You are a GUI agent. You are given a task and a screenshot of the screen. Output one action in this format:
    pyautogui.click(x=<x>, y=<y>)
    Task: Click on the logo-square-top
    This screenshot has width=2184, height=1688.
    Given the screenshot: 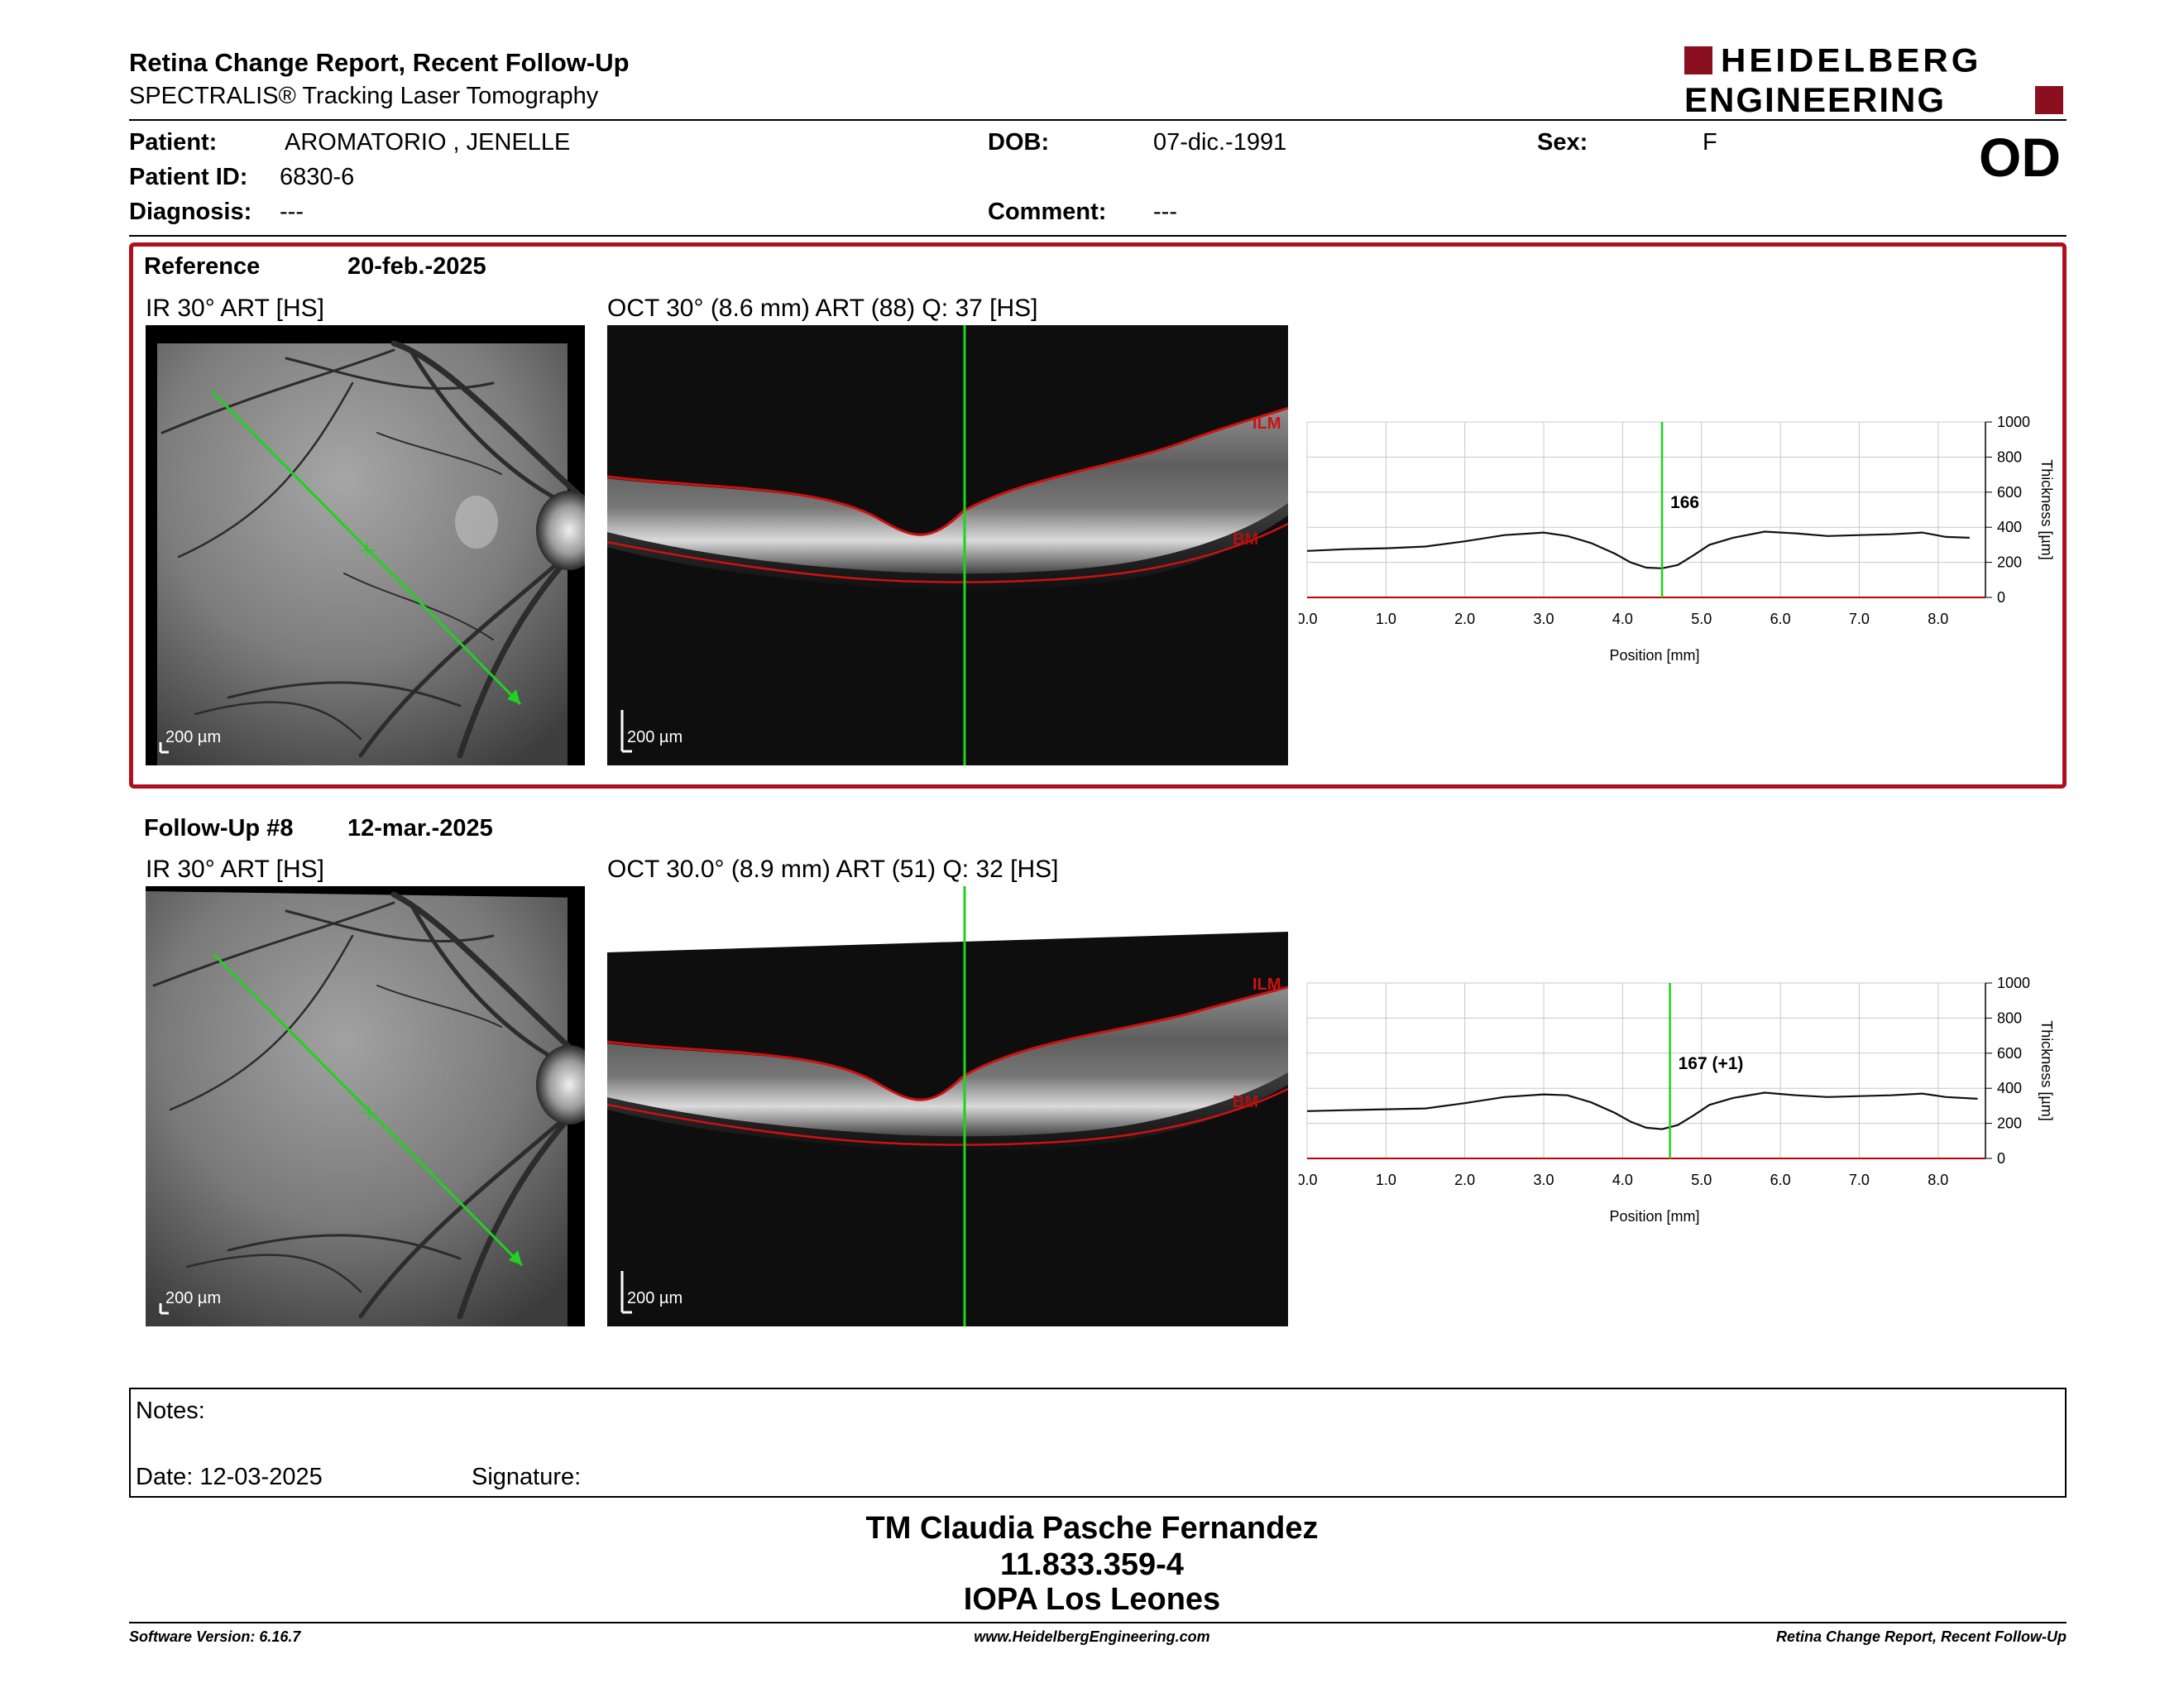 What is the action you would take?
    pyautogui.click(x=1698, y=60)
    